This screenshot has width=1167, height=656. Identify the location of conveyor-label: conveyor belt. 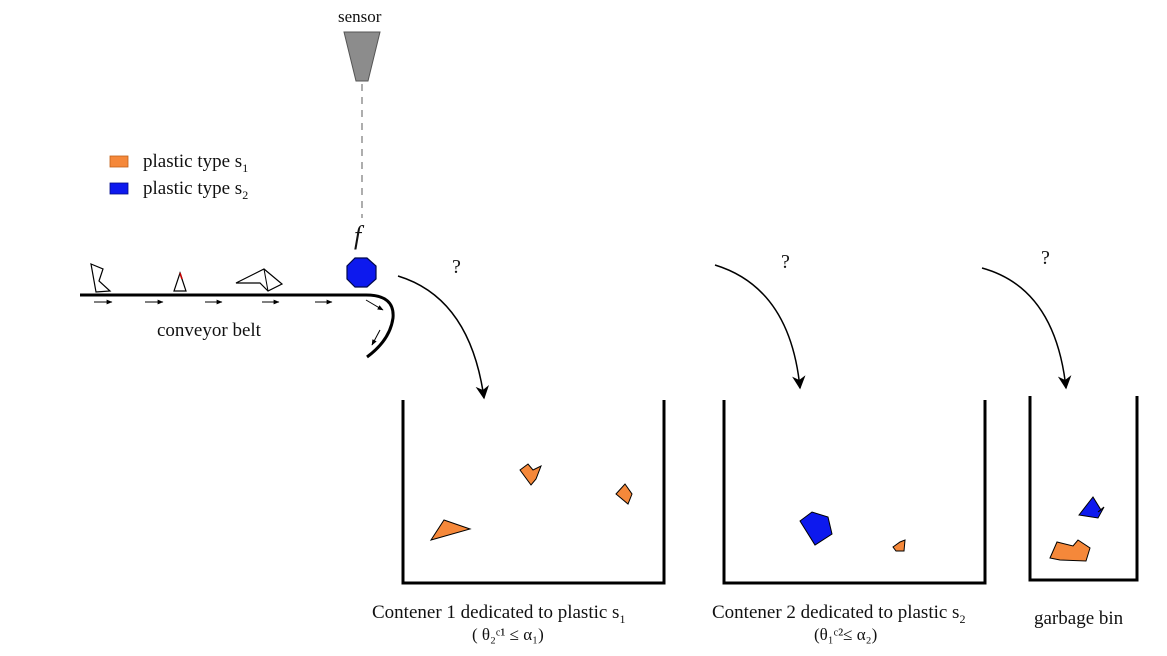
(209, 330).